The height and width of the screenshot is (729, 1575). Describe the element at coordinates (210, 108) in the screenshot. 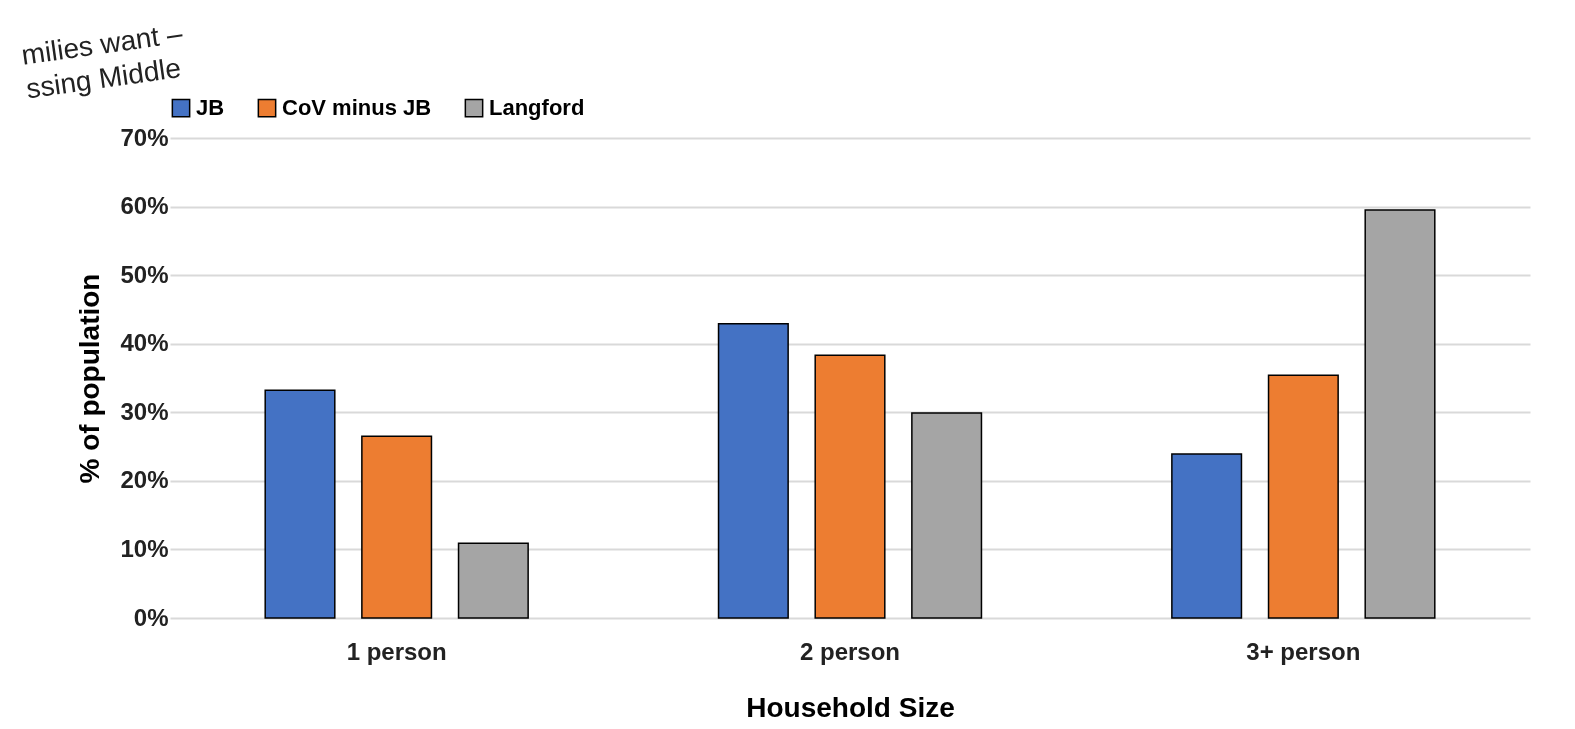

I see `legend-label: JB` at that location.